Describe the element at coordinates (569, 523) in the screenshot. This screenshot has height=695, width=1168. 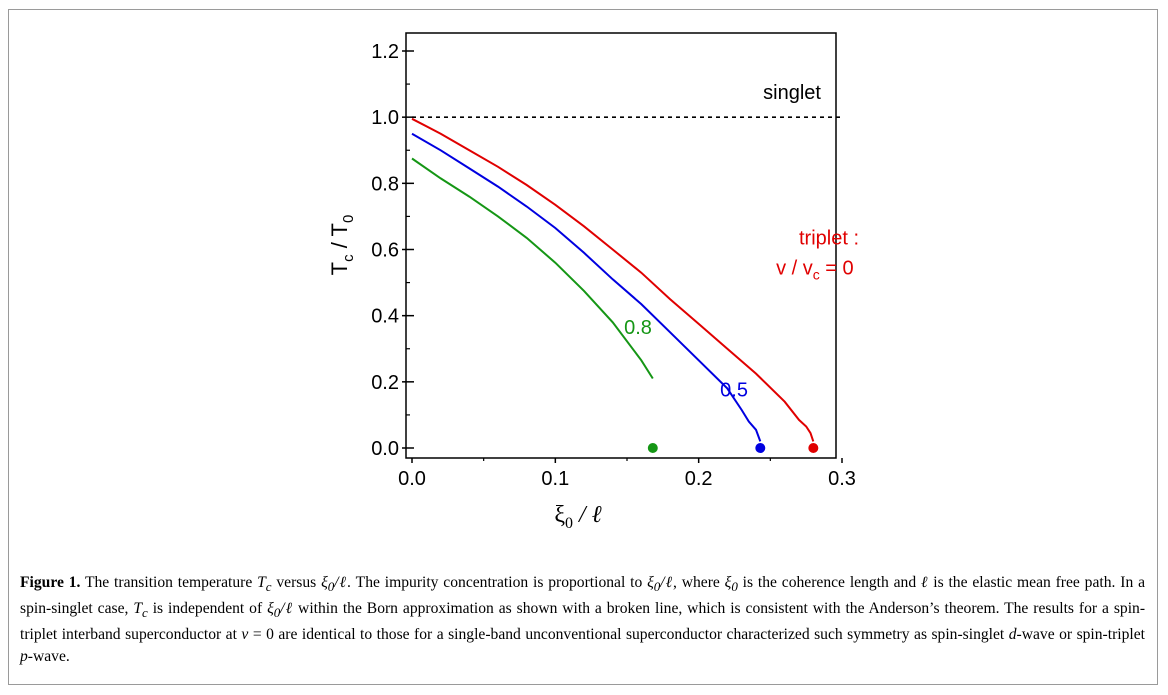
I see `xlabel-sub: 0` at that location.